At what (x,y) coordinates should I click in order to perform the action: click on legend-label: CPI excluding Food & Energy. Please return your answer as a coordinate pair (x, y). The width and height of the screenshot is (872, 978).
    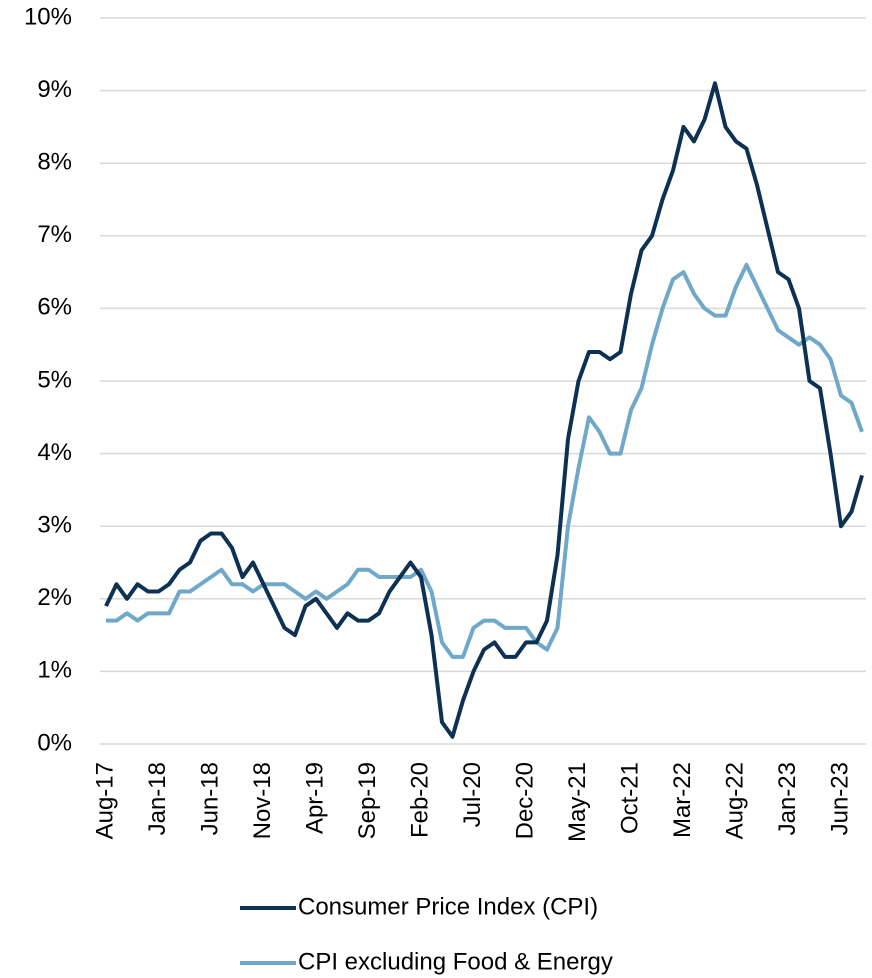
    Looking at the image, I should click on (455, 961).